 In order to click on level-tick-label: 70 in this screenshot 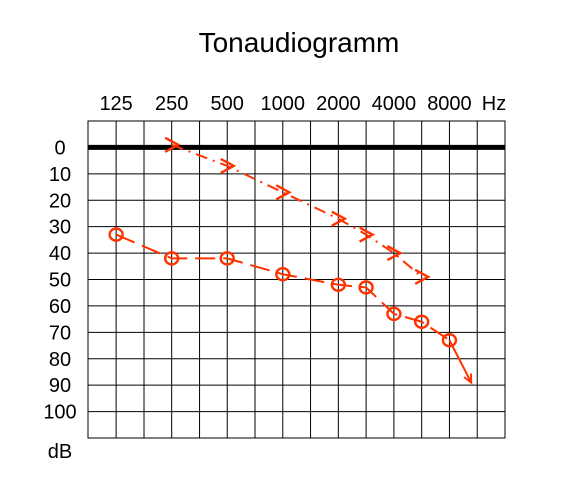, I will do `click(60, 333)`.